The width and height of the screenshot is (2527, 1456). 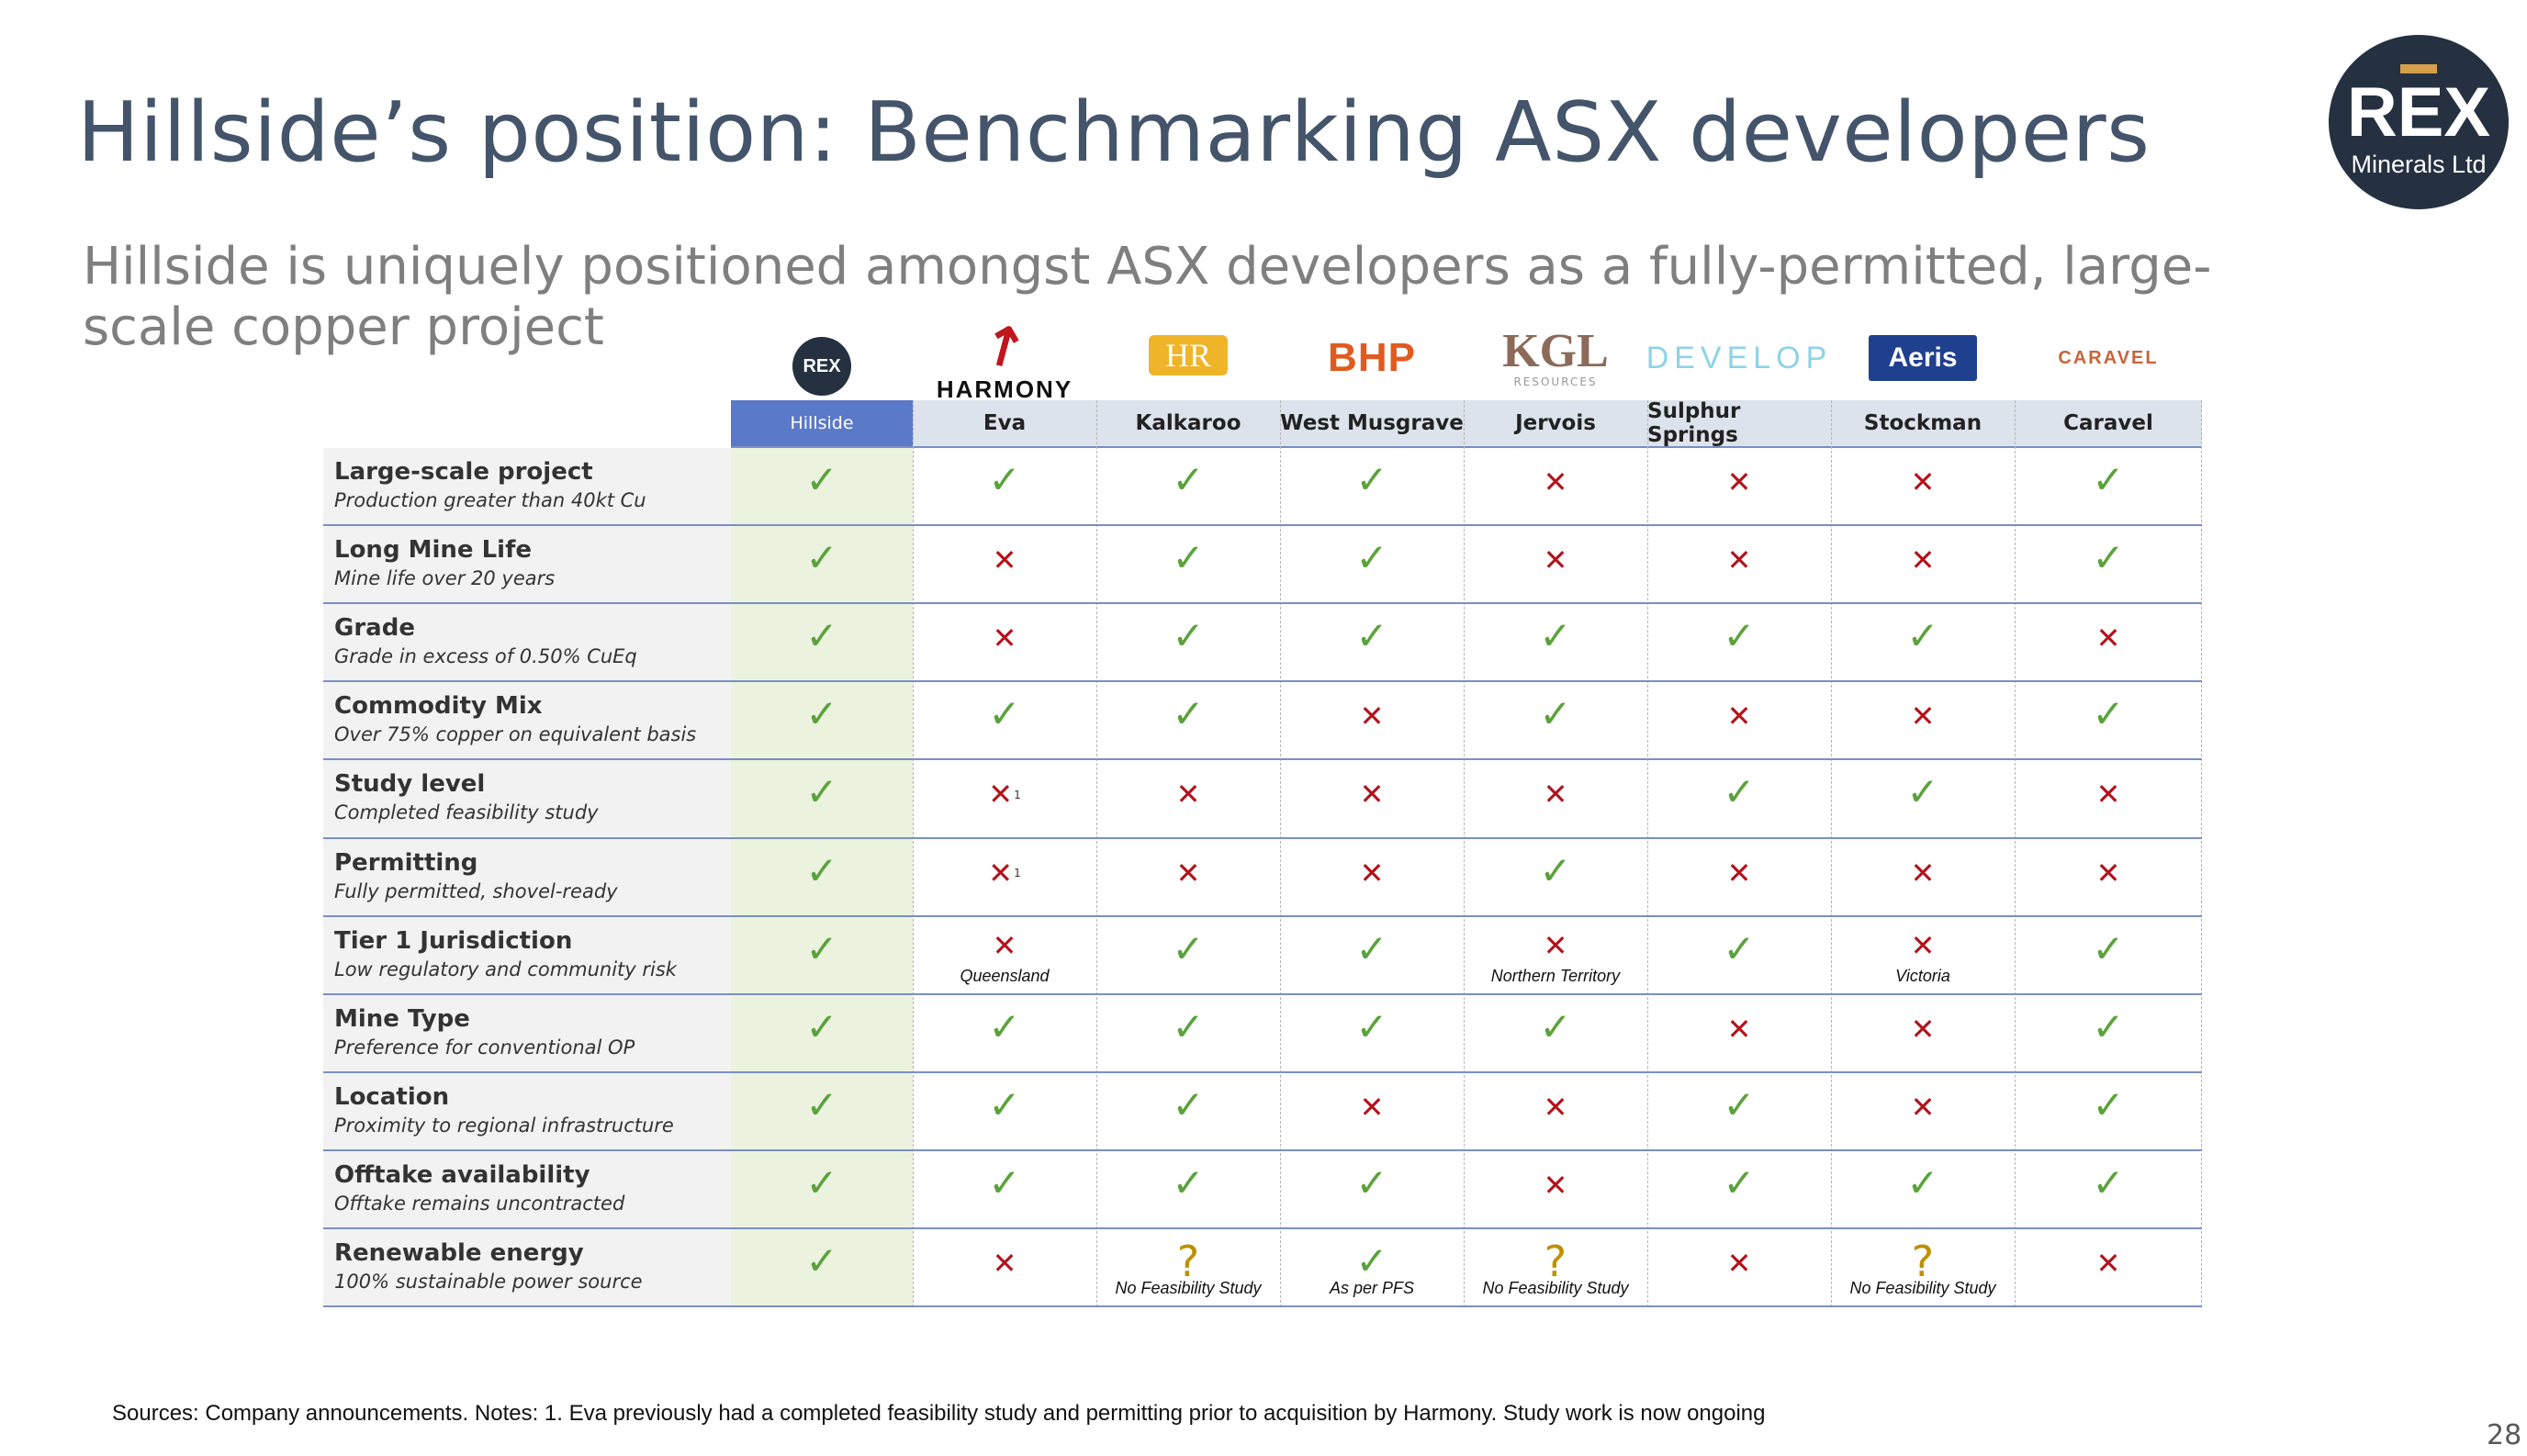 I want to click on row-label: Grade Grade in excess of 0.50% CuEq, so click(x=485, y=641).